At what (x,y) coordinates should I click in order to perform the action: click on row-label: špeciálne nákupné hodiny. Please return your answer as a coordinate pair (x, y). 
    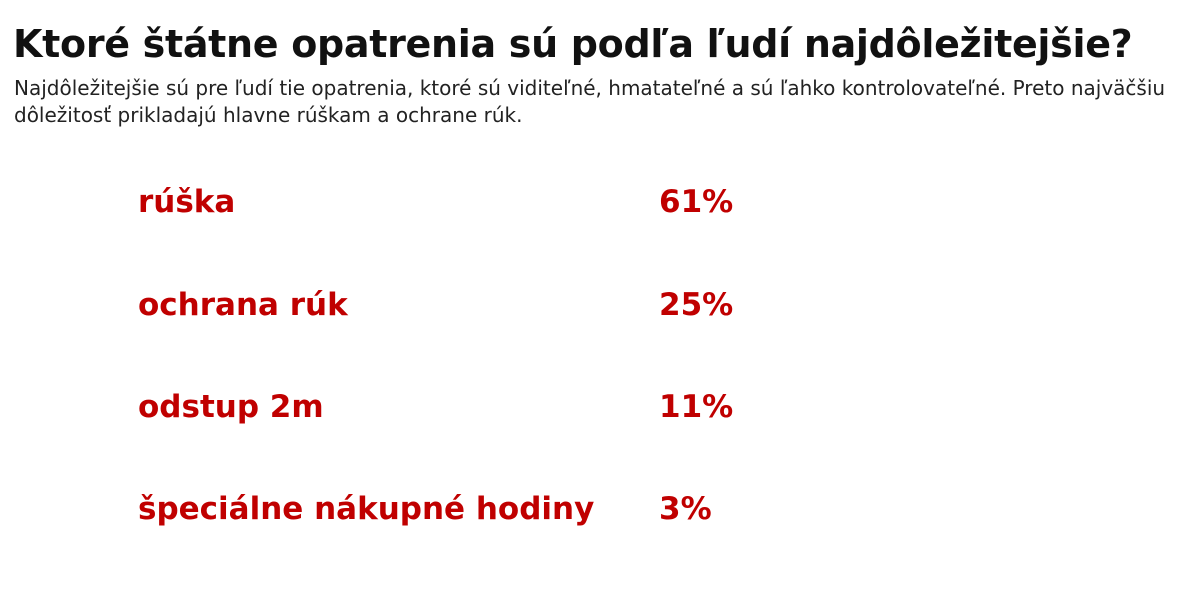
    Looking at the image, I should click on (366, 509).